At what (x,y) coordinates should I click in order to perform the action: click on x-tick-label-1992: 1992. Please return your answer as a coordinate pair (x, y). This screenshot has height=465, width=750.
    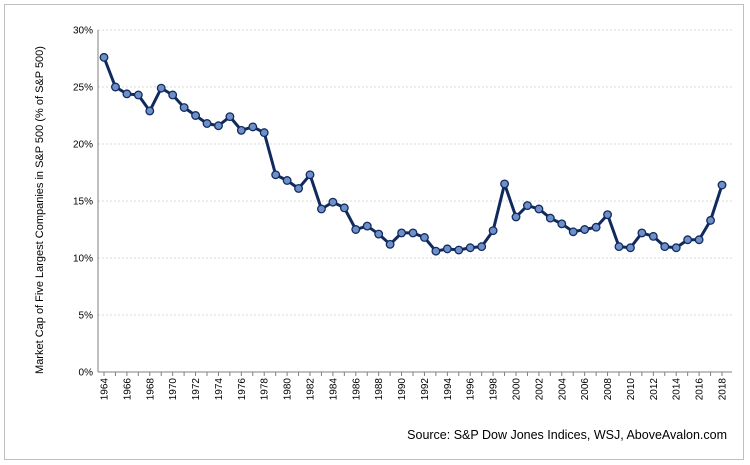
    Looking at the image, I should click on (425, 389).